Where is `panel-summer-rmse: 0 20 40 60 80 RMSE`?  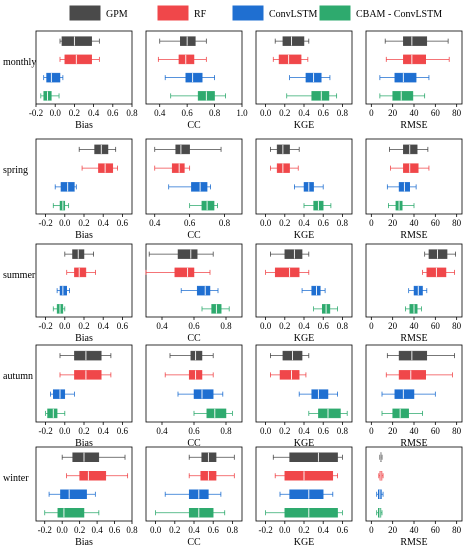 panel-summer-rmse: 0 20 40 60 80 RMSE is located at coordinates (414, 293).